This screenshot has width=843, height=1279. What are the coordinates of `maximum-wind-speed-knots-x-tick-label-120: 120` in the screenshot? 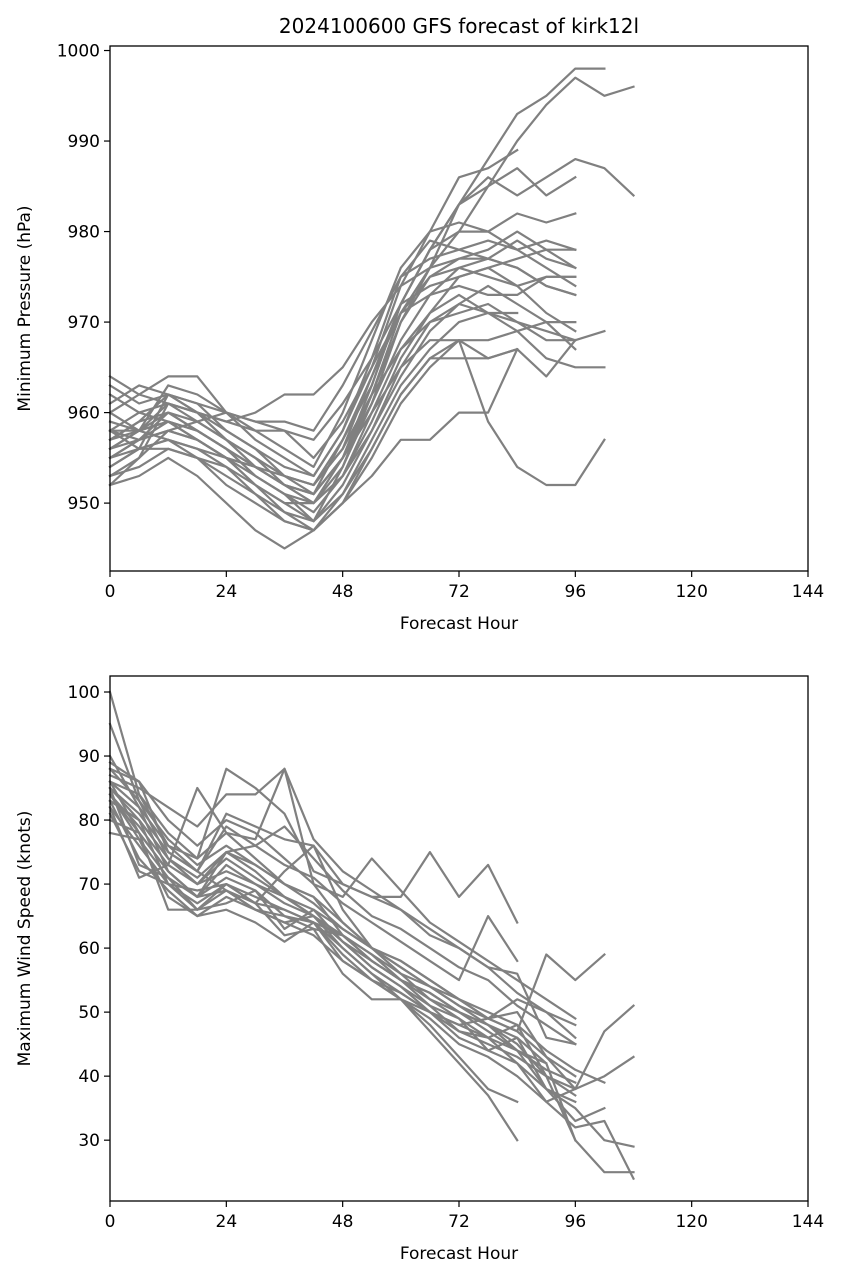 It's located at (691, 1222).